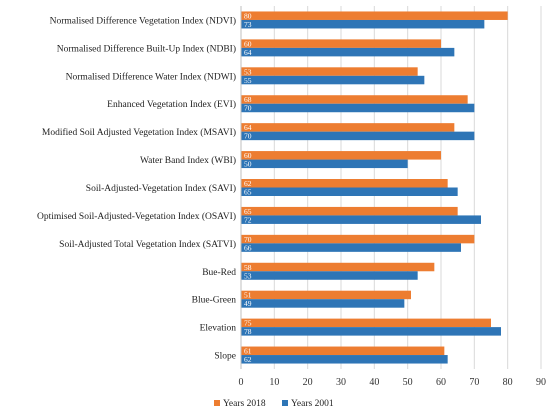 Image resolution: width=550 pixels, height=420 pixels. I want to click on category-label: Elevation, so click(218, 329).